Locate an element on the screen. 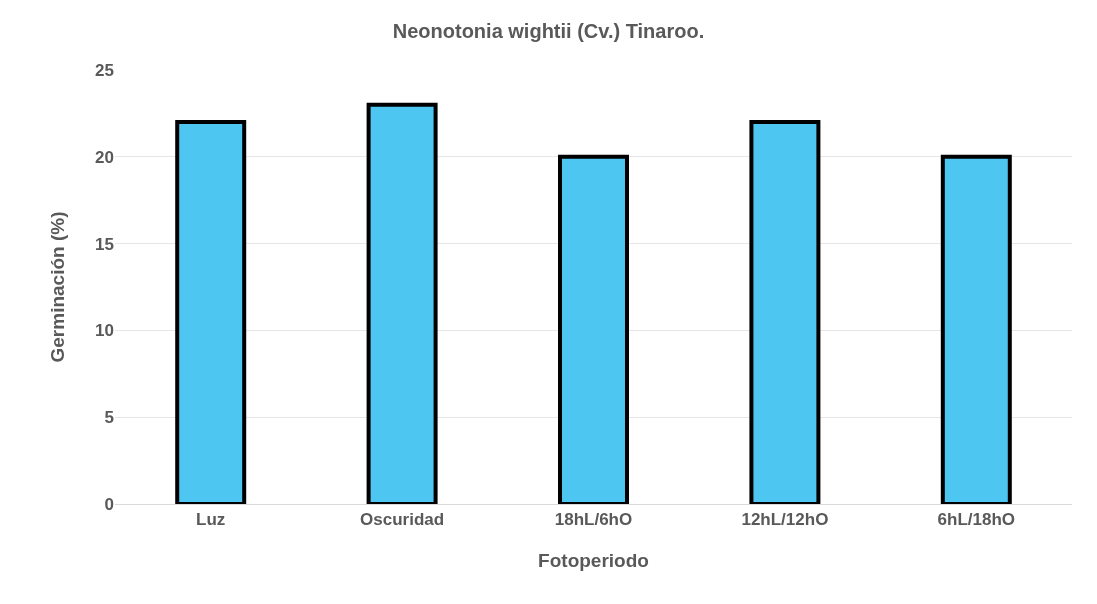  x-tick-label: 6hL/18hO is located at coordinates (976, 520).